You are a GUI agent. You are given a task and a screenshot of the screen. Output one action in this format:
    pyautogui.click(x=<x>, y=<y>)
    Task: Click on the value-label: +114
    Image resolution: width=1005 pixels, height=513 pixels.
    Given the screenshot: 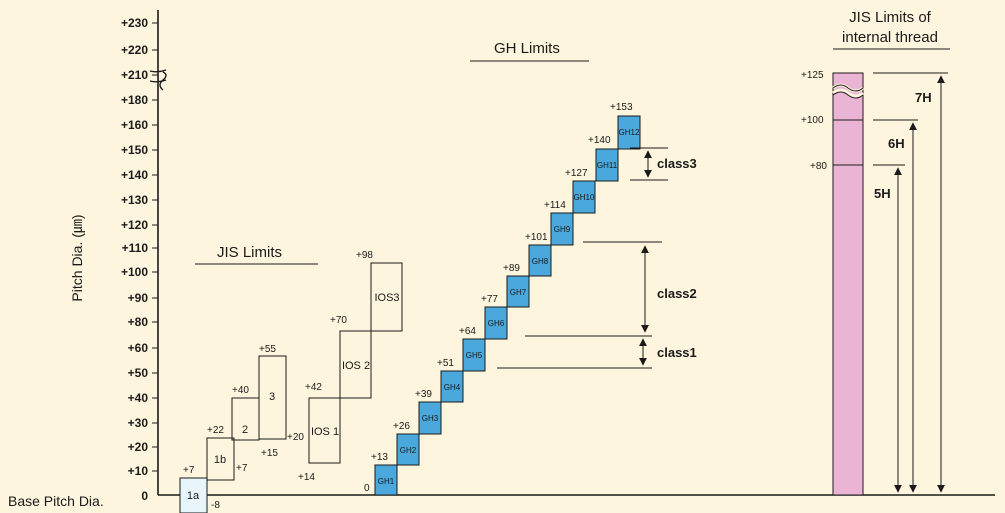 What is the action you would take?
    pyautogui.click(x=555, y=205)
    